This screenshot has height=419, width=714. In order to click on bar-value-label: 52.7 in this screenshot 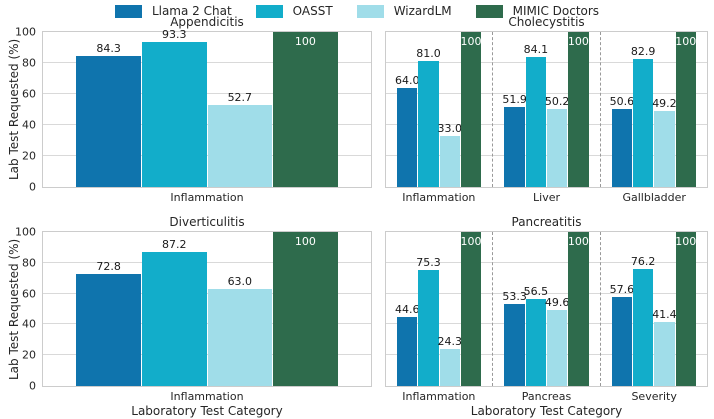, I will do `click(240, 98)`.